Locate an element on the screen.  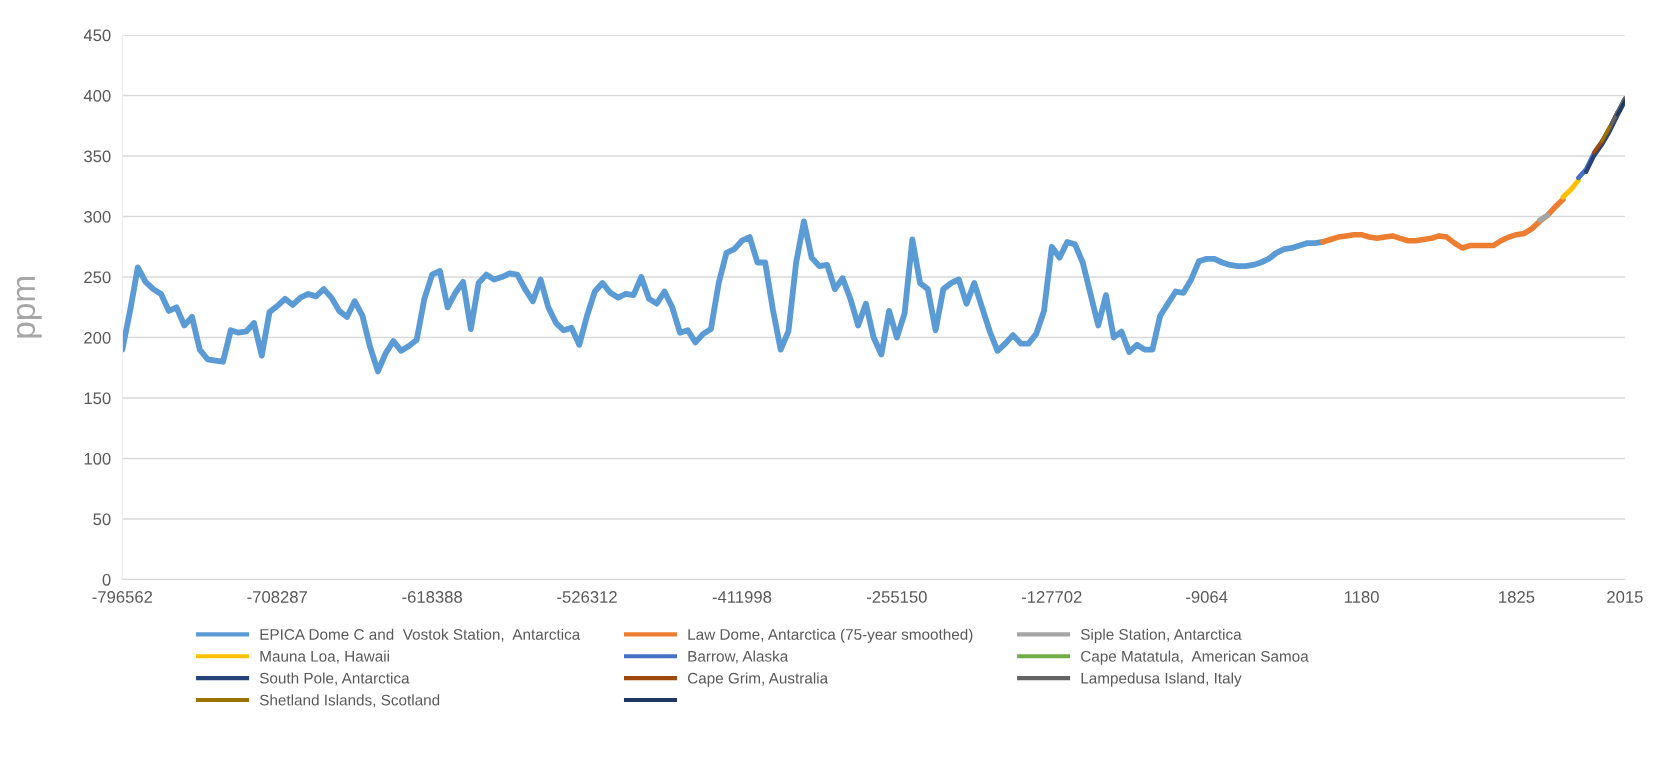
x-tick-label: -411998 is located at coordinates (742, 597).